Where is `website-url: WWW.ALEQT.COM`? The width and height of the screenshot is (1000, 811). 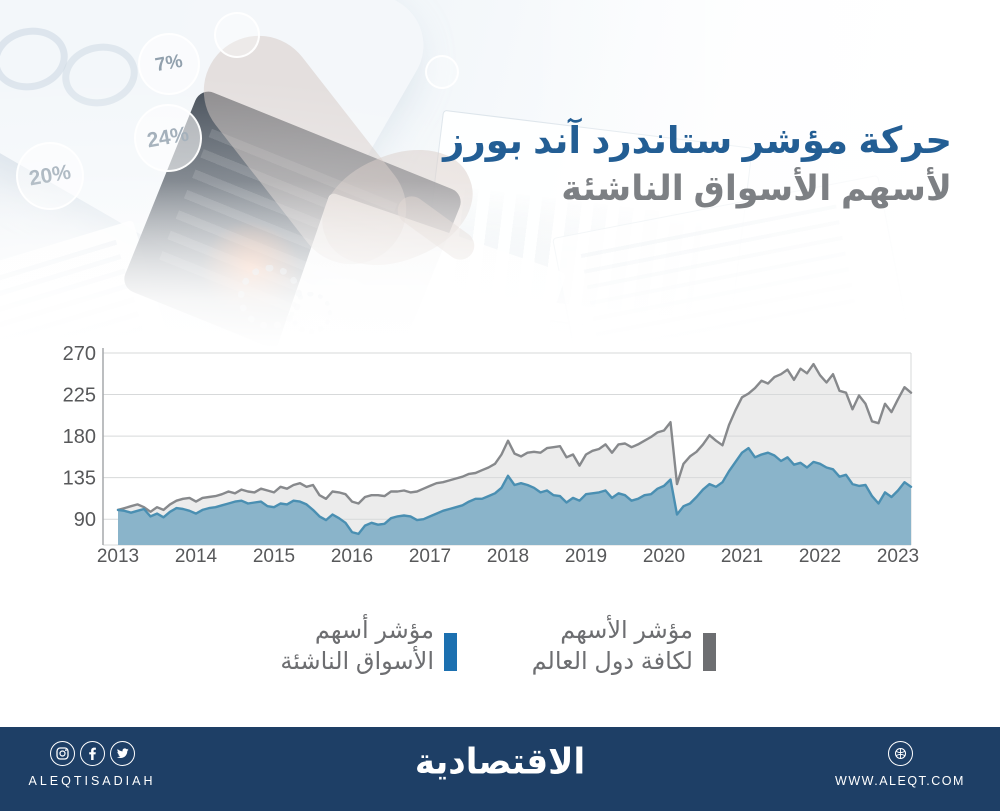
website-url: WWW.ALEQT.COM is located at coordinates (900, 781).